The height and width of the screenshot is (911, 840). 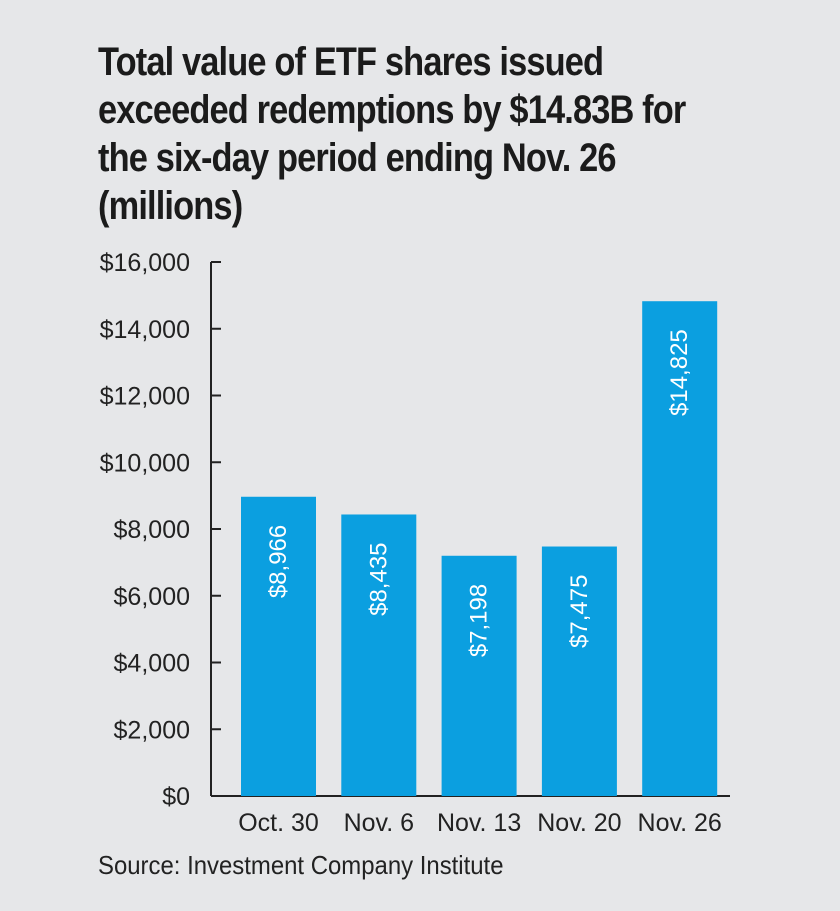 I want to click on x-tick-label: Nov. 20, so click(x=579, y=823).